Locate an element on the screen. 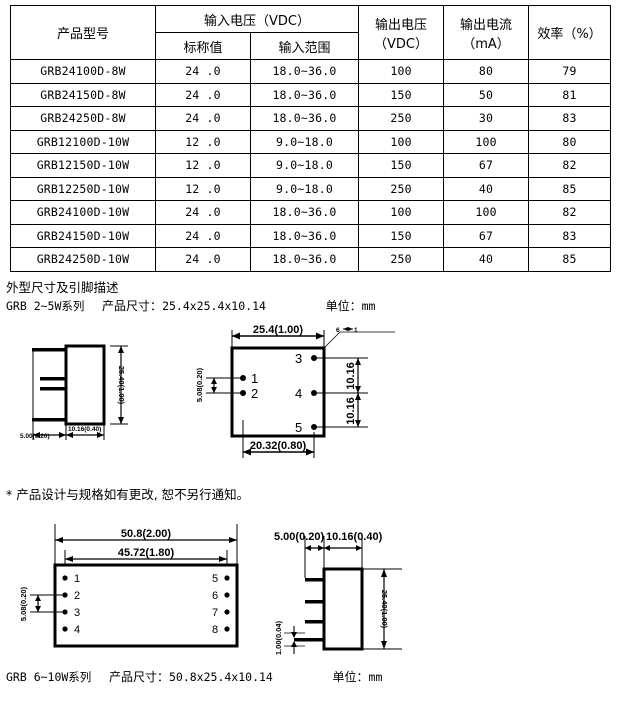  cell-model: GRB24100D-8W is located at coordinates (83, 71).